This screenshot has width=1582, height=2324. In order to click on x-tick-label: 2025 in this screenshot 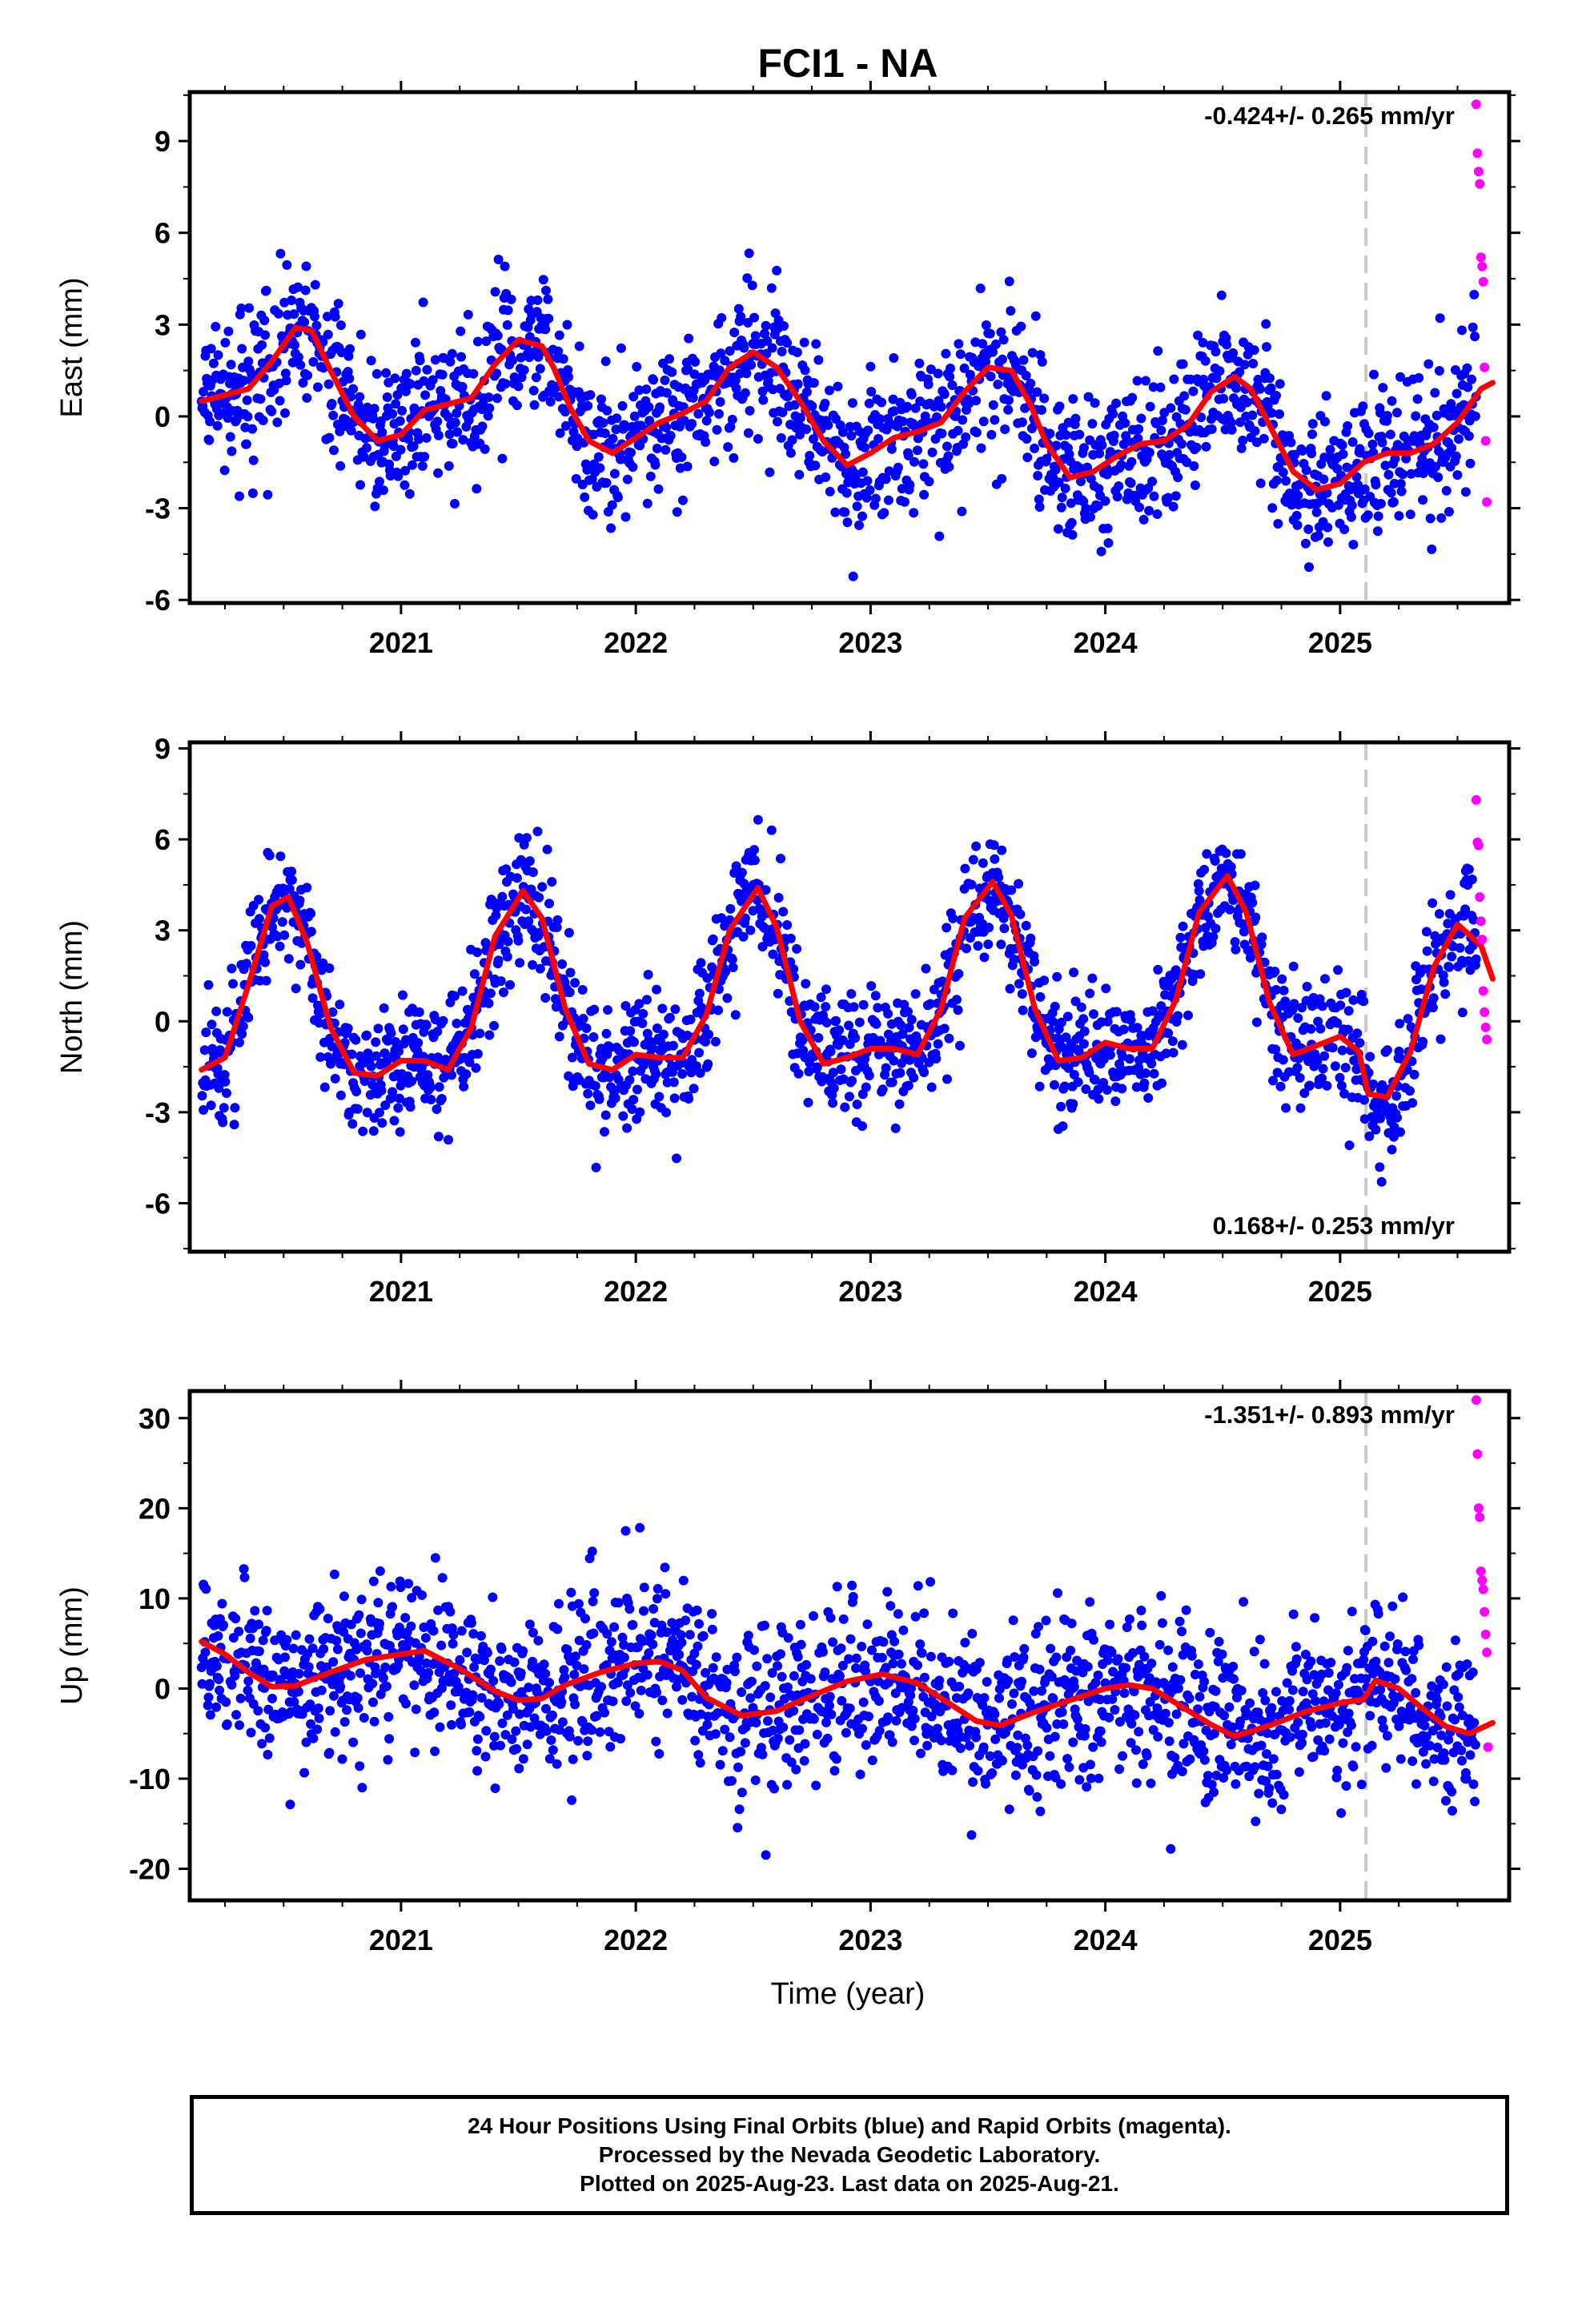, I will do `click(1340, 642)`.